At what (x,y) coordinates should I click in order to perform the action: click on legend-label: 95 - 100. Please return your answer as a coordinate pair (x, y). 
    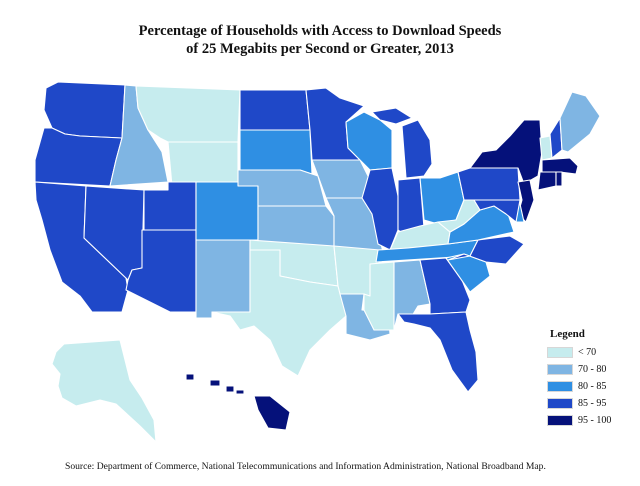
    Looking at the image, I should click on (595, 420).